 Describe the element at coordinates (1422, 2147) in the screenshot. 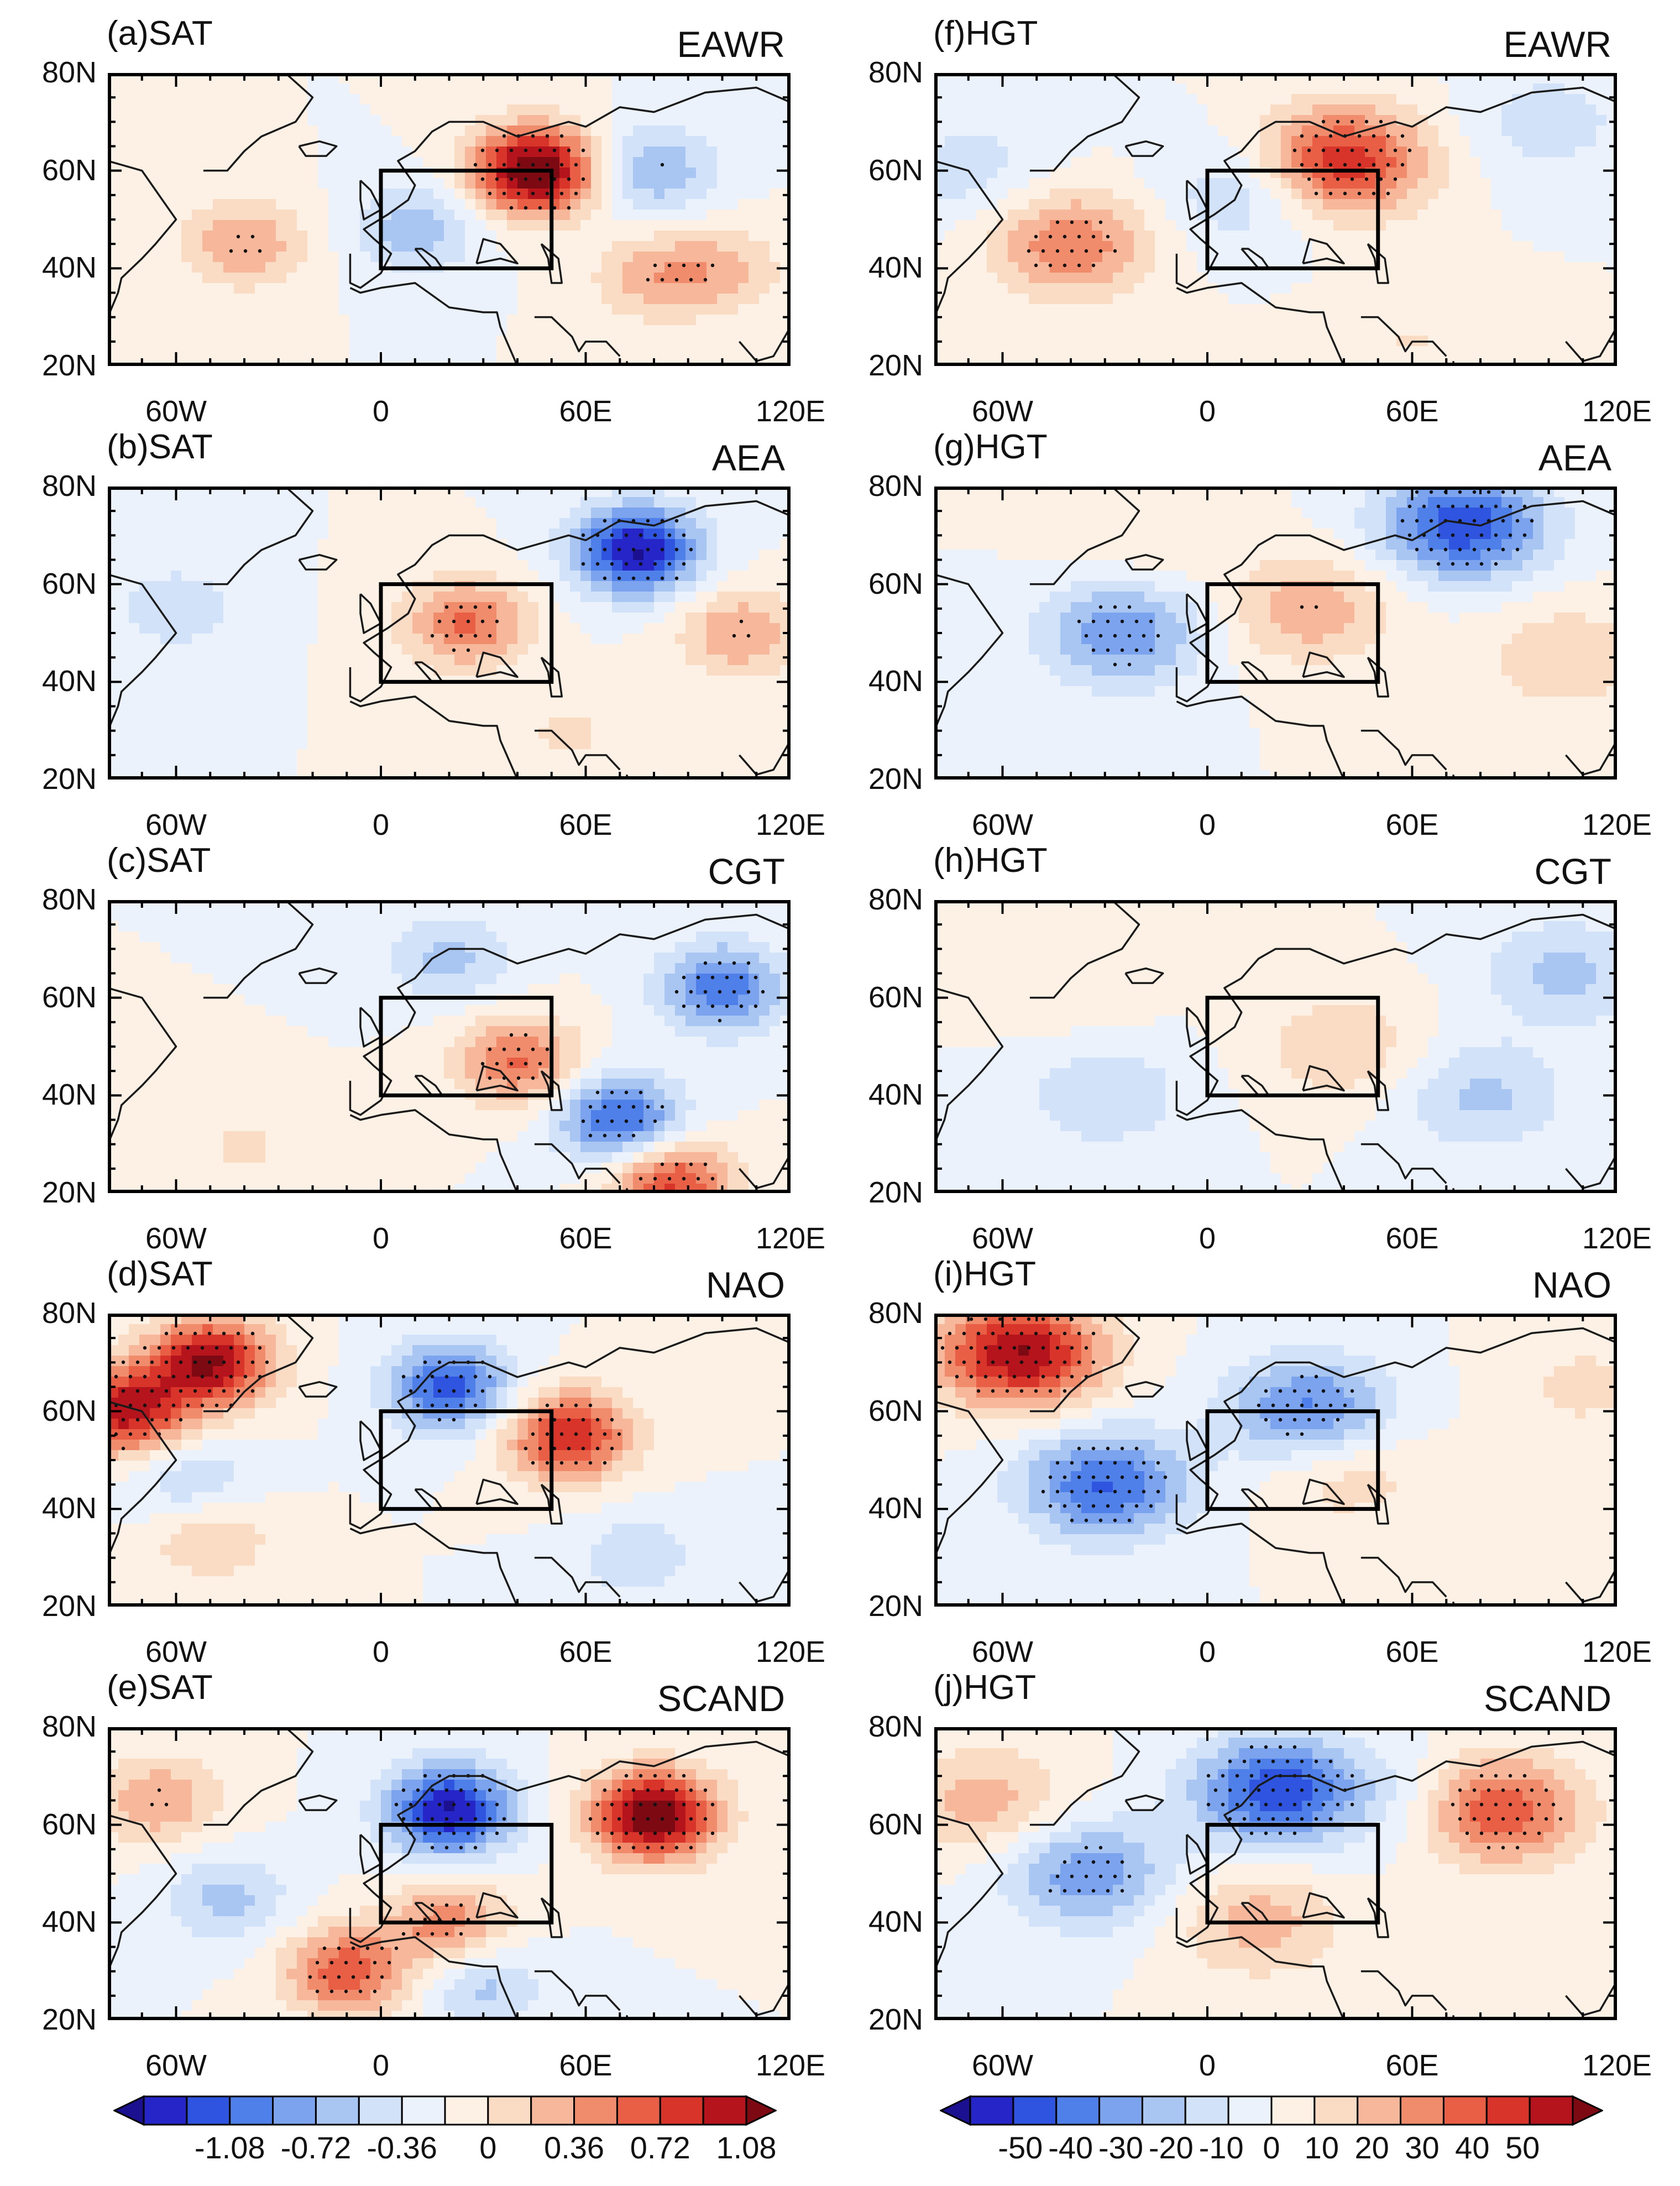

I see `colorbar-label: 30` at that location.